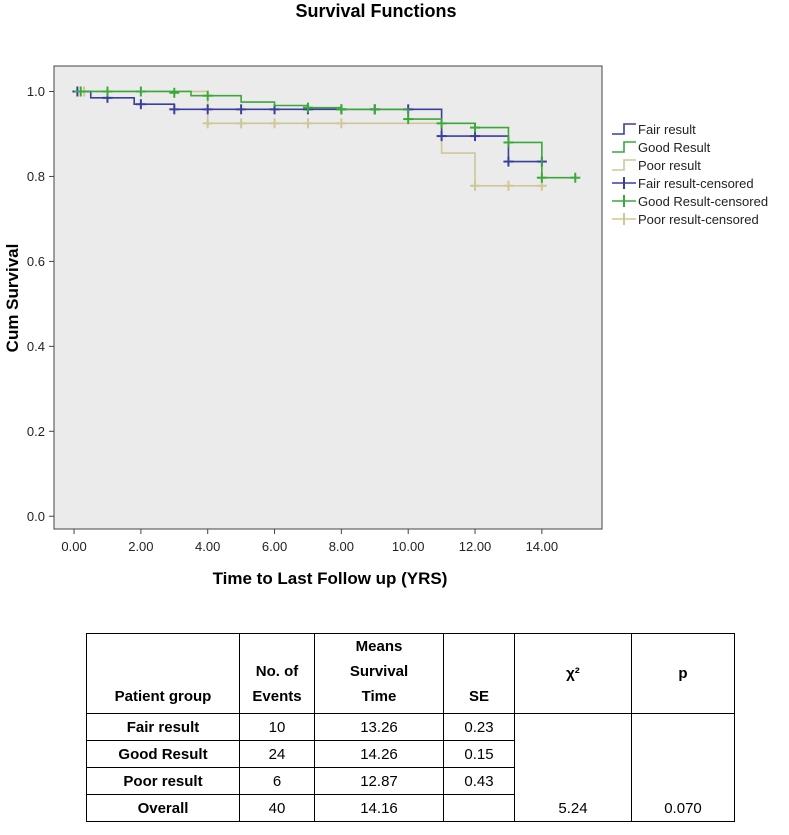 Image resolution: width=789 pixels, height=835 pixels. Describe the element at coordinates (36, 176) in the screenshot. I see `y-tick-label: 0.8` at that location.